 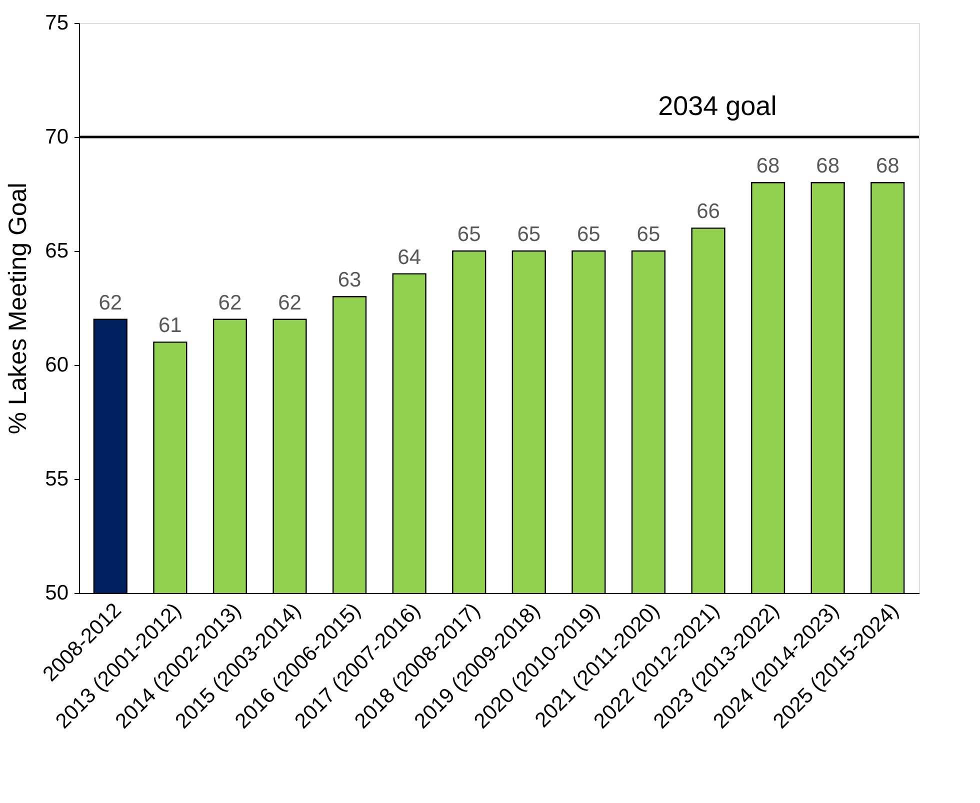 What do you see at coordinates (56, 365) in the screenshot?
I see `y-tick-label: 60` at bounding box center [56, 365].